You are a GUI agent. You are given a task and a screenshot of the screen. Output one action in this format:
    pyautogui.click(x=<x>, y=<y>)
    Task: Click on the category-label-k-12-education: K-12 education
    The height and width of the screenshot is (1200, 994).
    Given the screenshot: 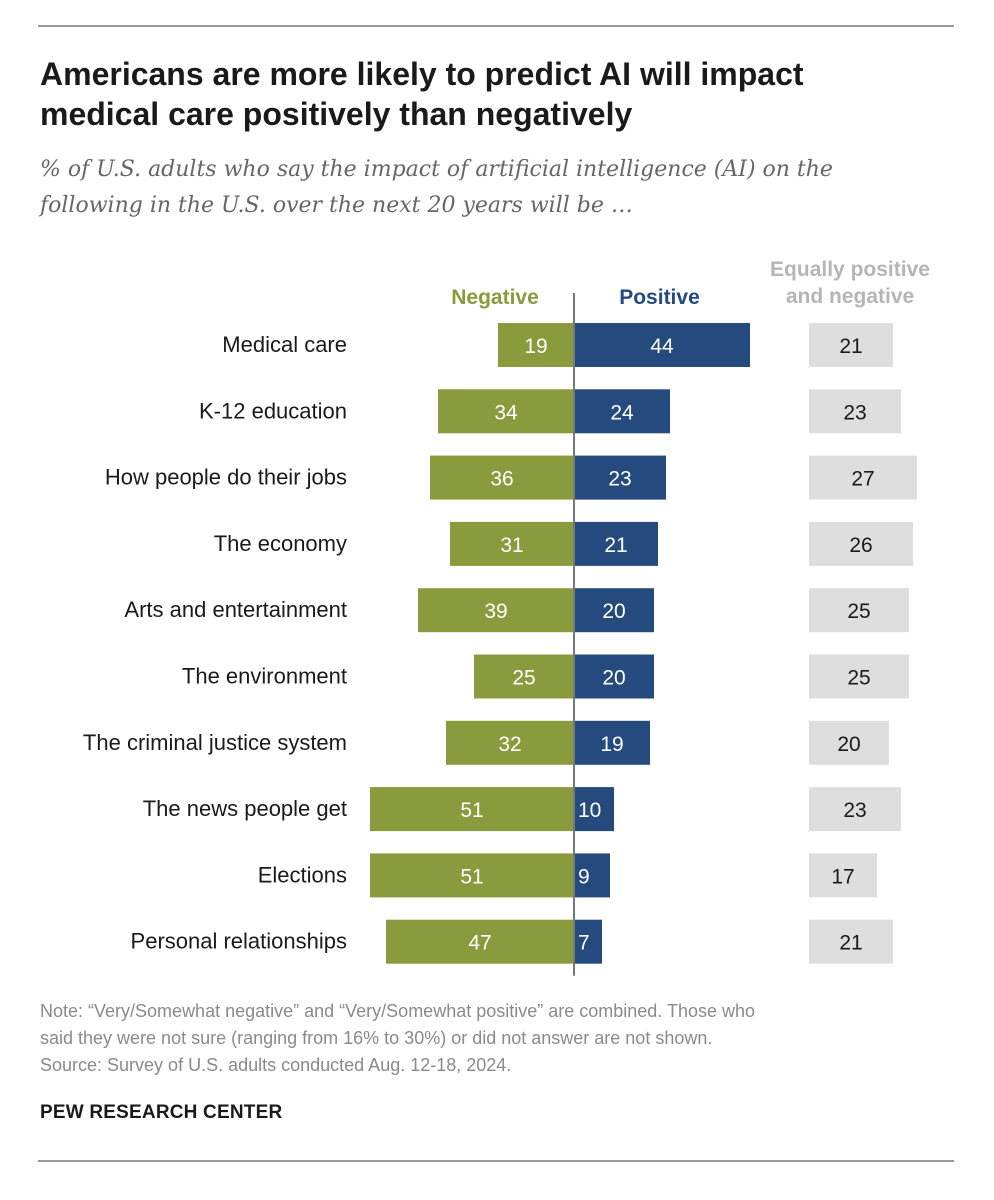 What is the action you would take?
    pyautogui.click(x=273, y=410)
    